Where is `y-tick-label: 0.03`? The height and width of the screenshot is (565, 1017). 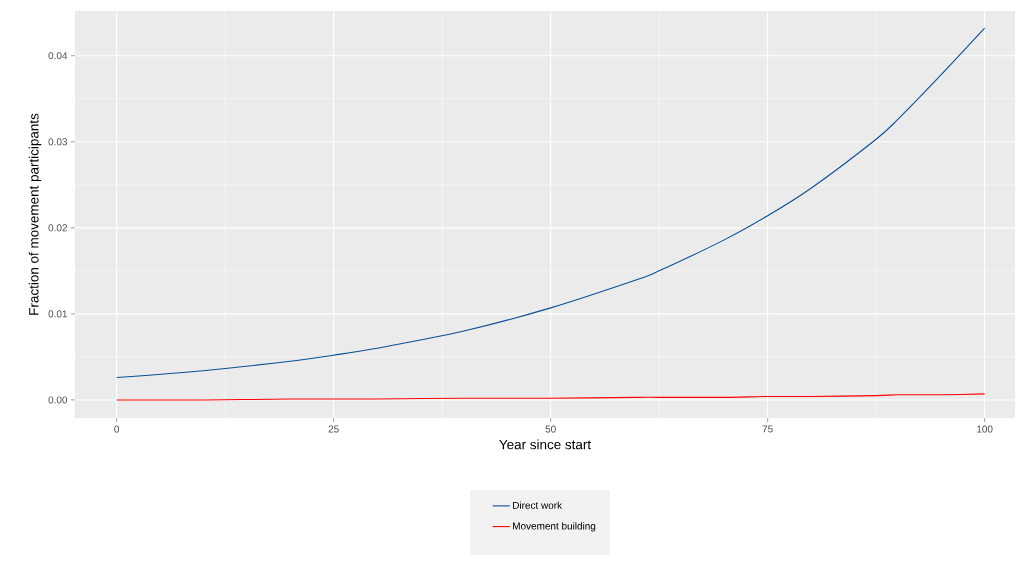 y-tick-label: 0.03 is located at coordinates (58, 142).